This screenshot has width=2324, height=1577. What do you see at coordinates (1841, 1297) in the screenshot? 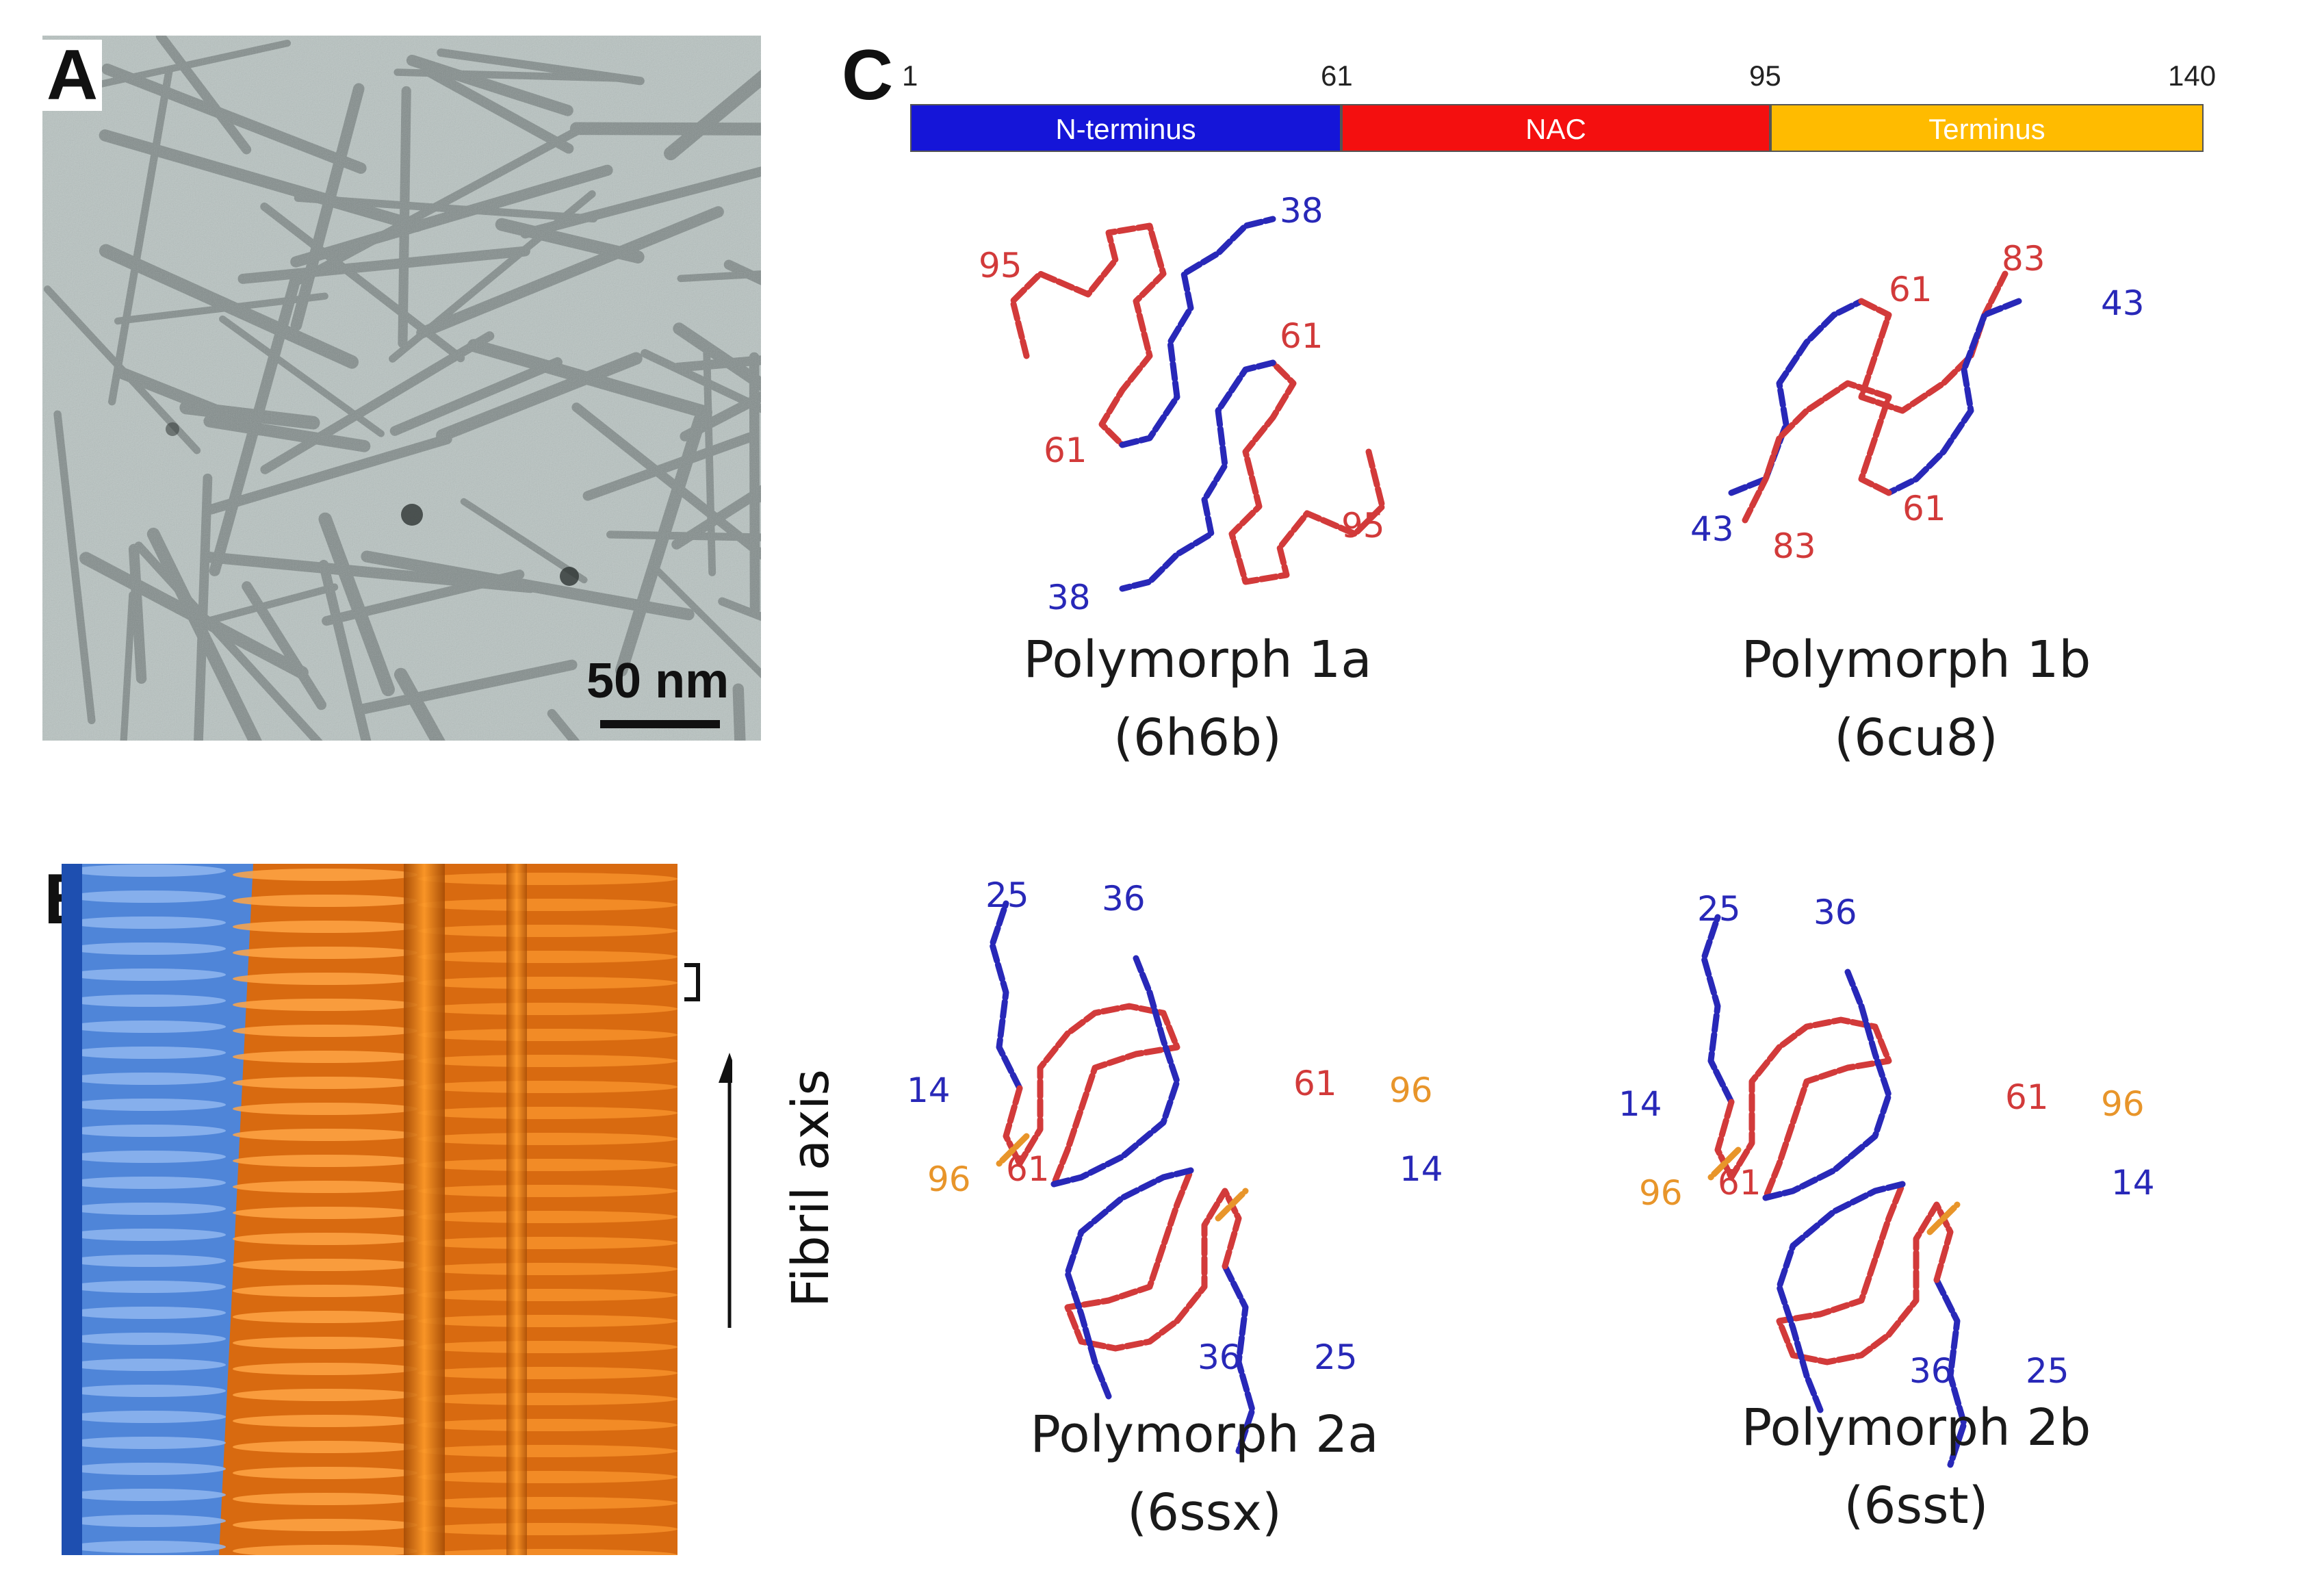
I see `chain-2b-link-b` at bounding box center [1841, 1297].